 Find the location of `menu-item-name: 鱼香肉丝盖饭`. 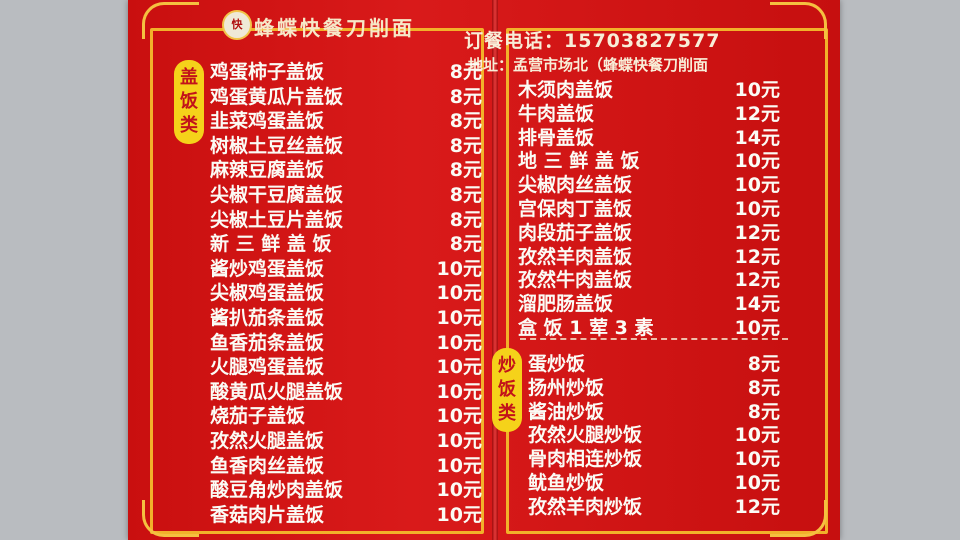

menu-item-name: 鱼香肉丝盖饭 is located at coordinates (267, 465).